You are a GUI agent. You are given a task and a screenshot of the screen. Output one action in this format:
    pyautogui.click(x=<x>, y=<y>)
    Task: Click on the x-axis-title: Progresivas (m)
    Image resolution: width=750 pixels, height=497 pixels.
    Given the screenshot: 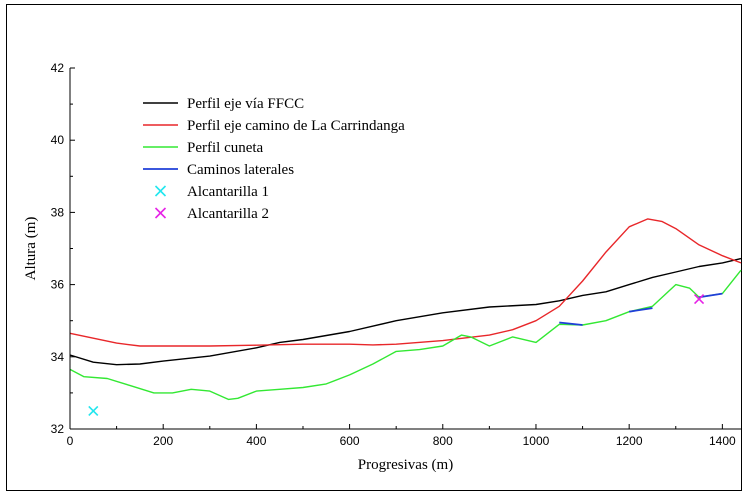 What is the action you would take?
    pyautogui.click(x=405, y=465)
    